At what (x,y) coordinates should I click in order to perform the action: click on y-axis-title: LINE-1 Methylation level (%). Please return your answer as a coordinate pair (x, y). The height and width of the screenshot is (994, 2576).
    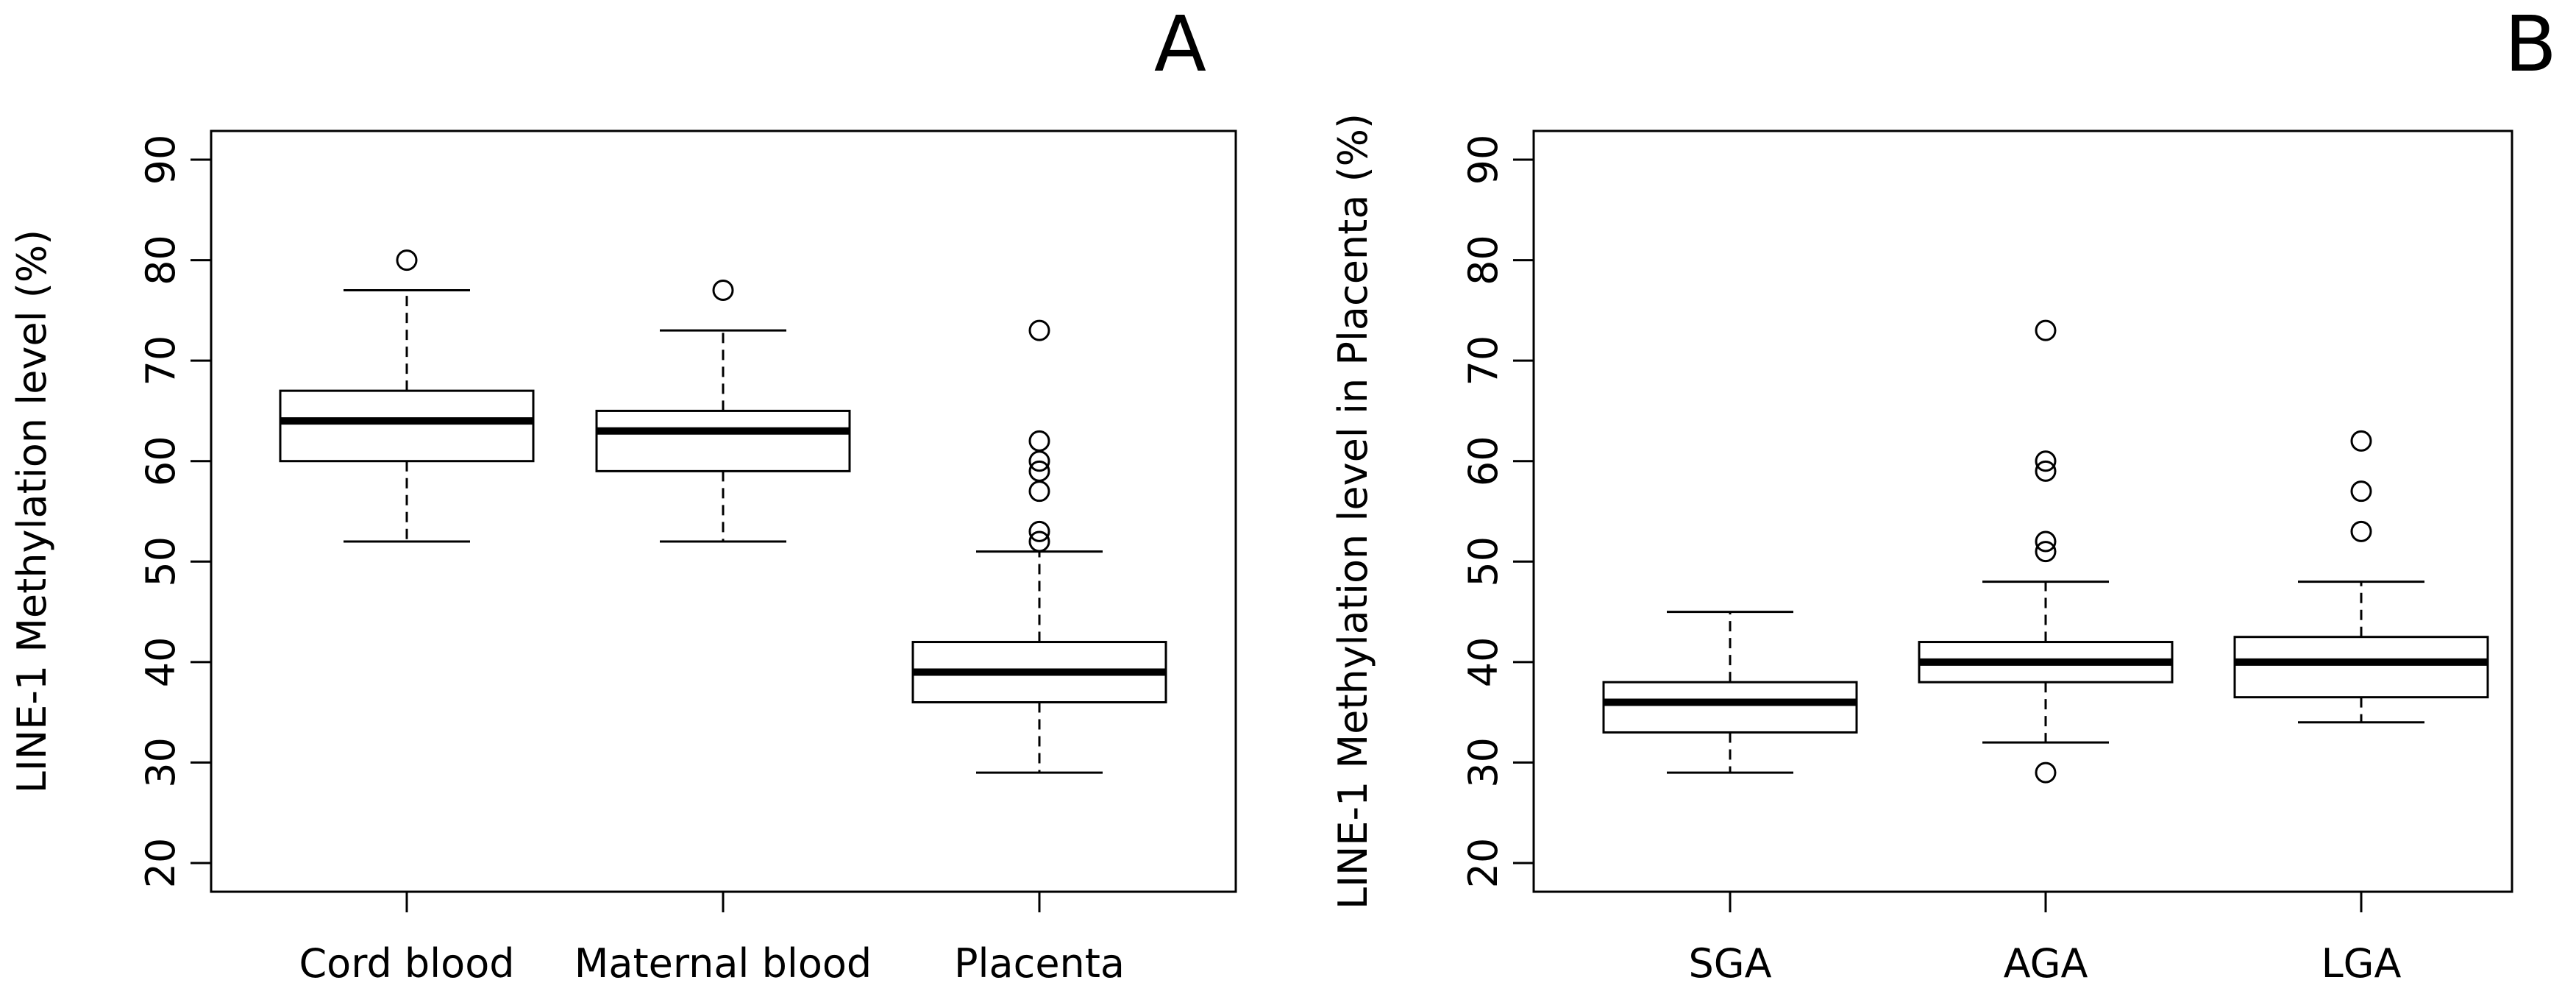
    Looking at the image, I should click on (32, 511).